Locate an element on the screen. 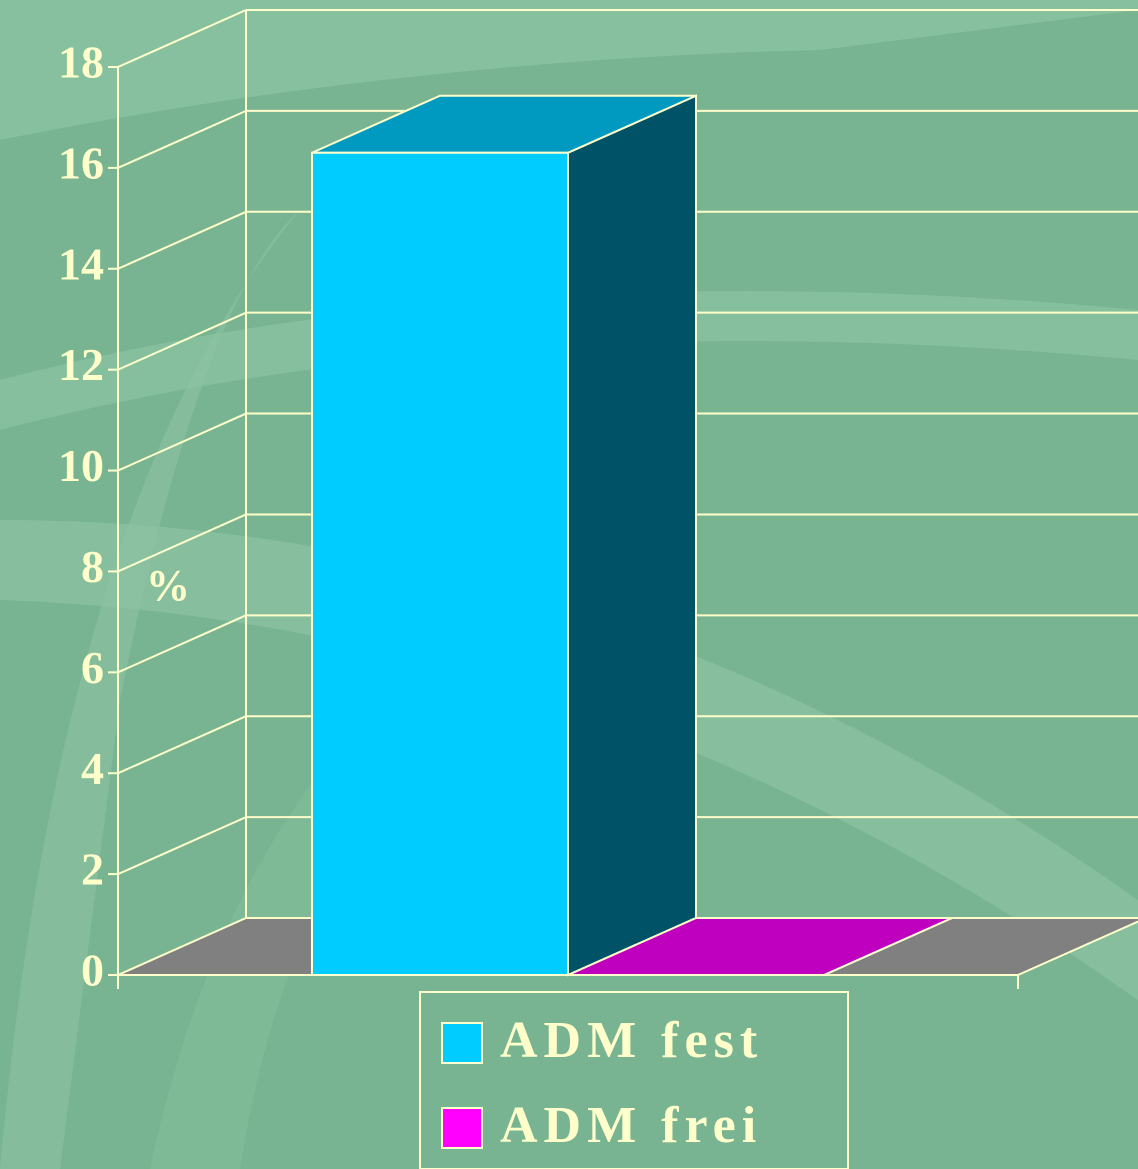 This screenshot has height=1169, width=1138. y-tick-label: 10 is located at coordinates (81, 465).